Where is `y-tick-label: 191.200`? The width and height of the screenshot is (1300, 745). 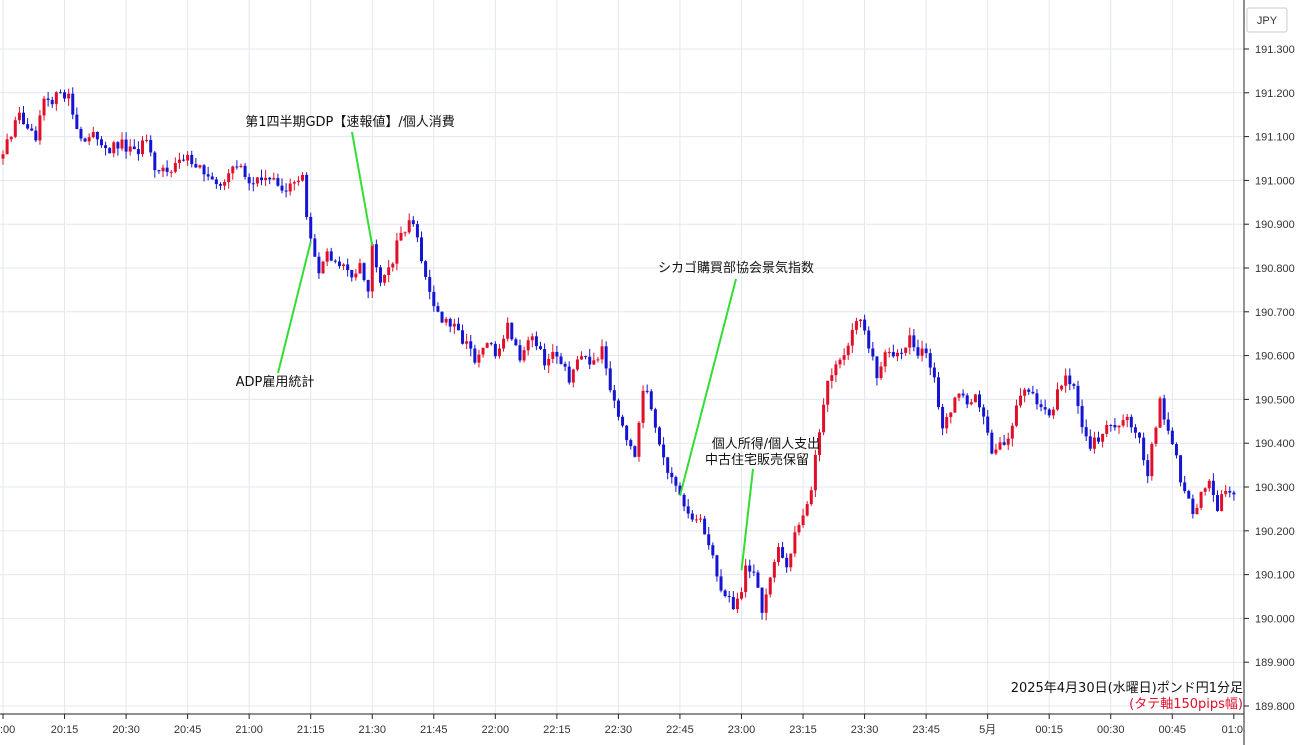 y-tick-label: 191.200 is located at coordinates (1275, 94).